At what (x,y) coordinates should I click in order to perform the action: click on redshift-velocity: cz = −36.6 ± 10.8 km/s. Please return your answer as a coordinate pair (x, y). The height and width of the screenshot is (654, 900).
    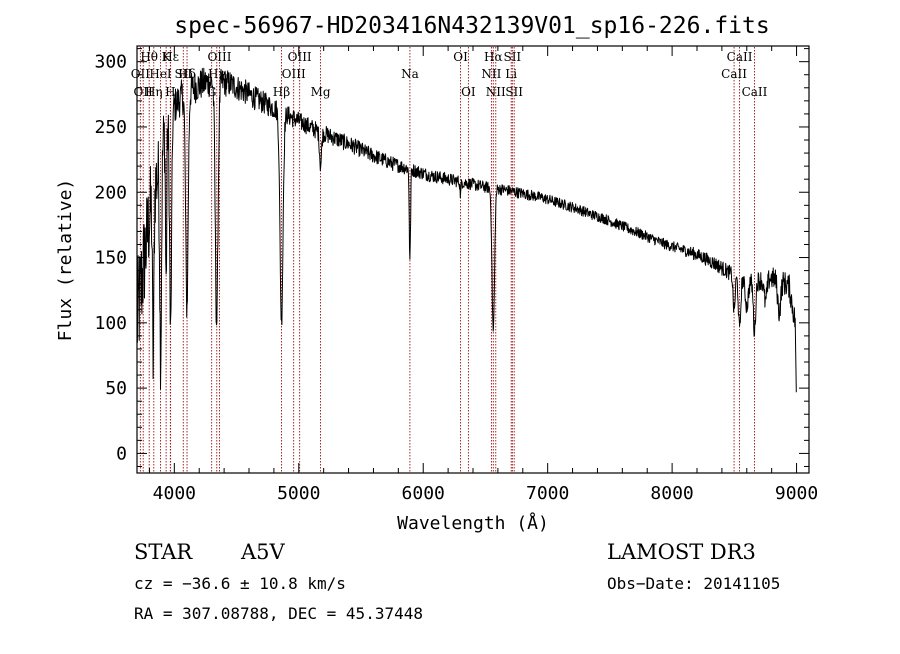
    Looking at the image, I should click on (240, 583).